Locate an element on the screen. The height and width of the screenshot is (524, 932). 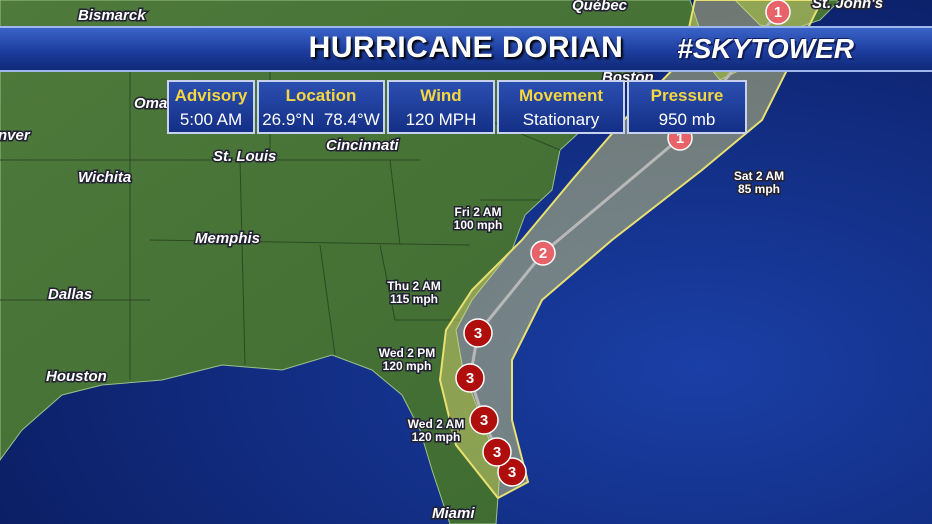
city-label: Dallas is located at coordinates (70, 294).